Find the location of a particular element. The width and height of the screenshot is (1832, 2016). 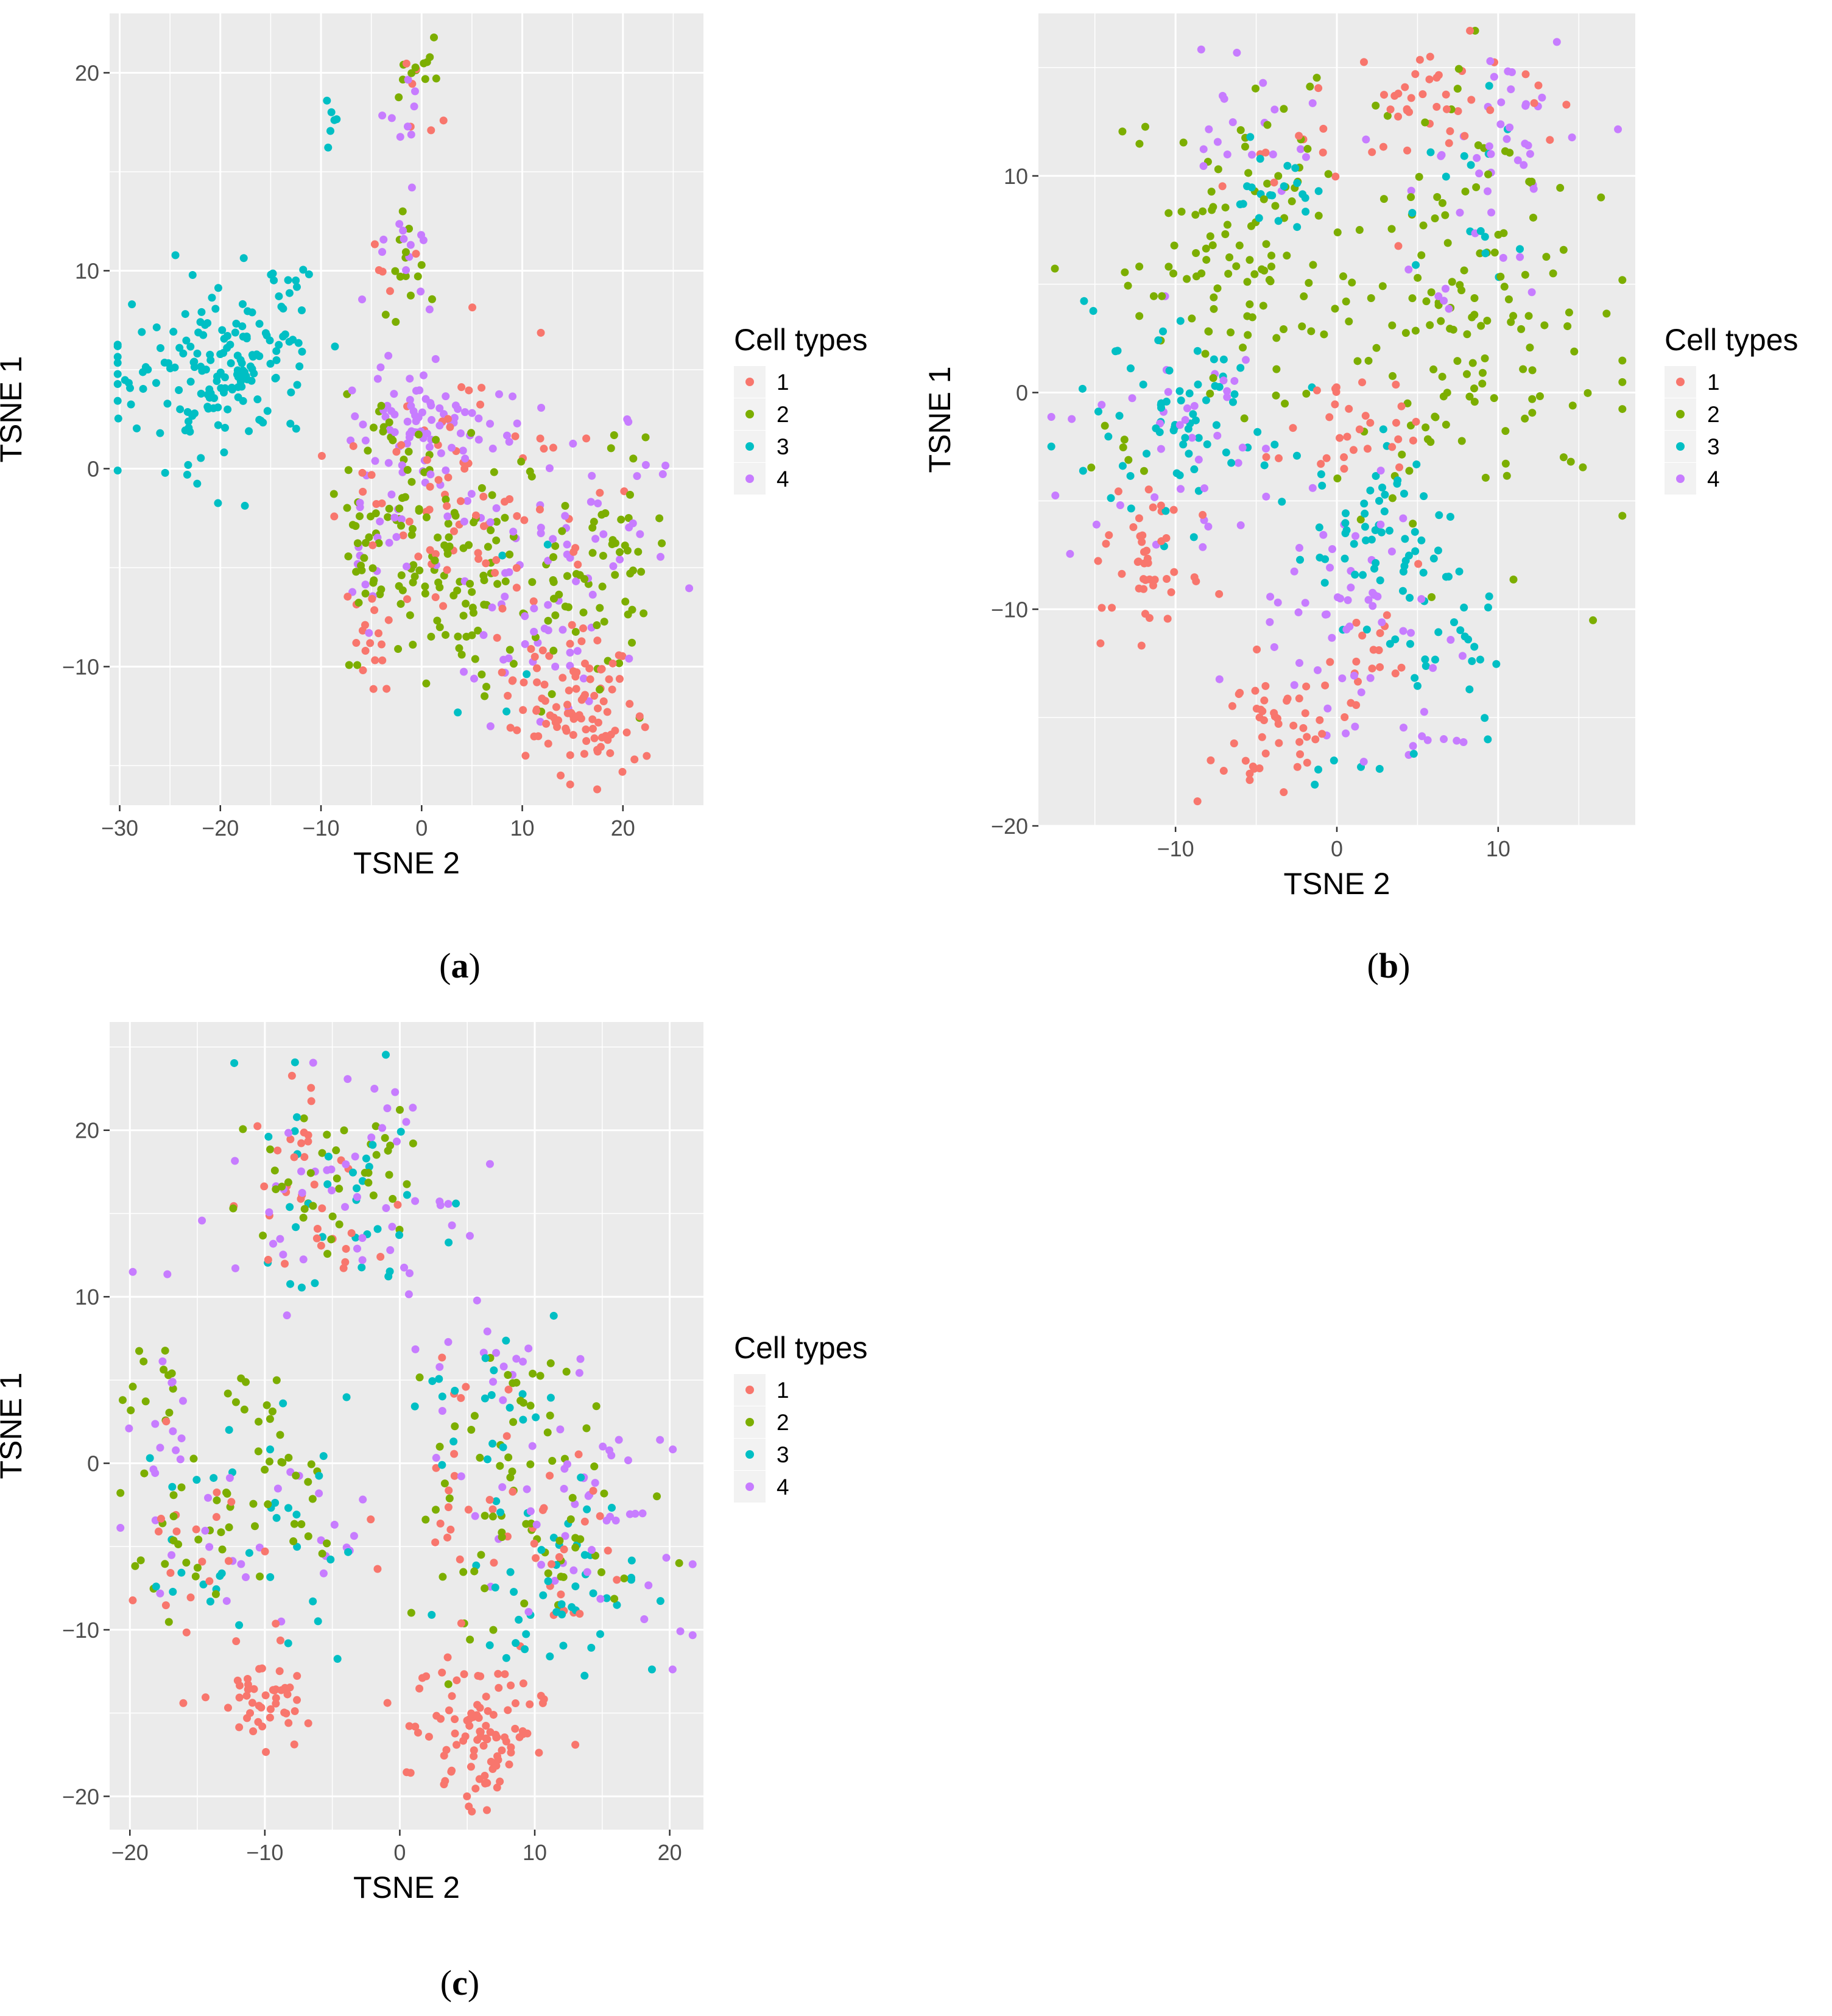

x-tick-label: −30 is located at coordinates (119, 828).